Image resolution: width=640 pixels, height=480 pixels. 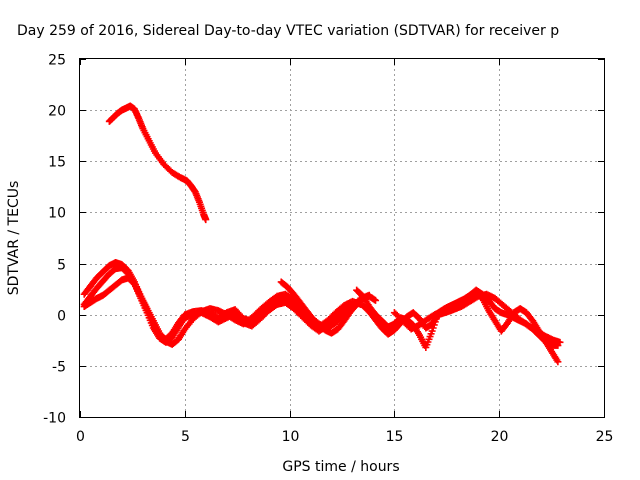 I want to click on x-tick-label: 25, so click(x=605, y=437).